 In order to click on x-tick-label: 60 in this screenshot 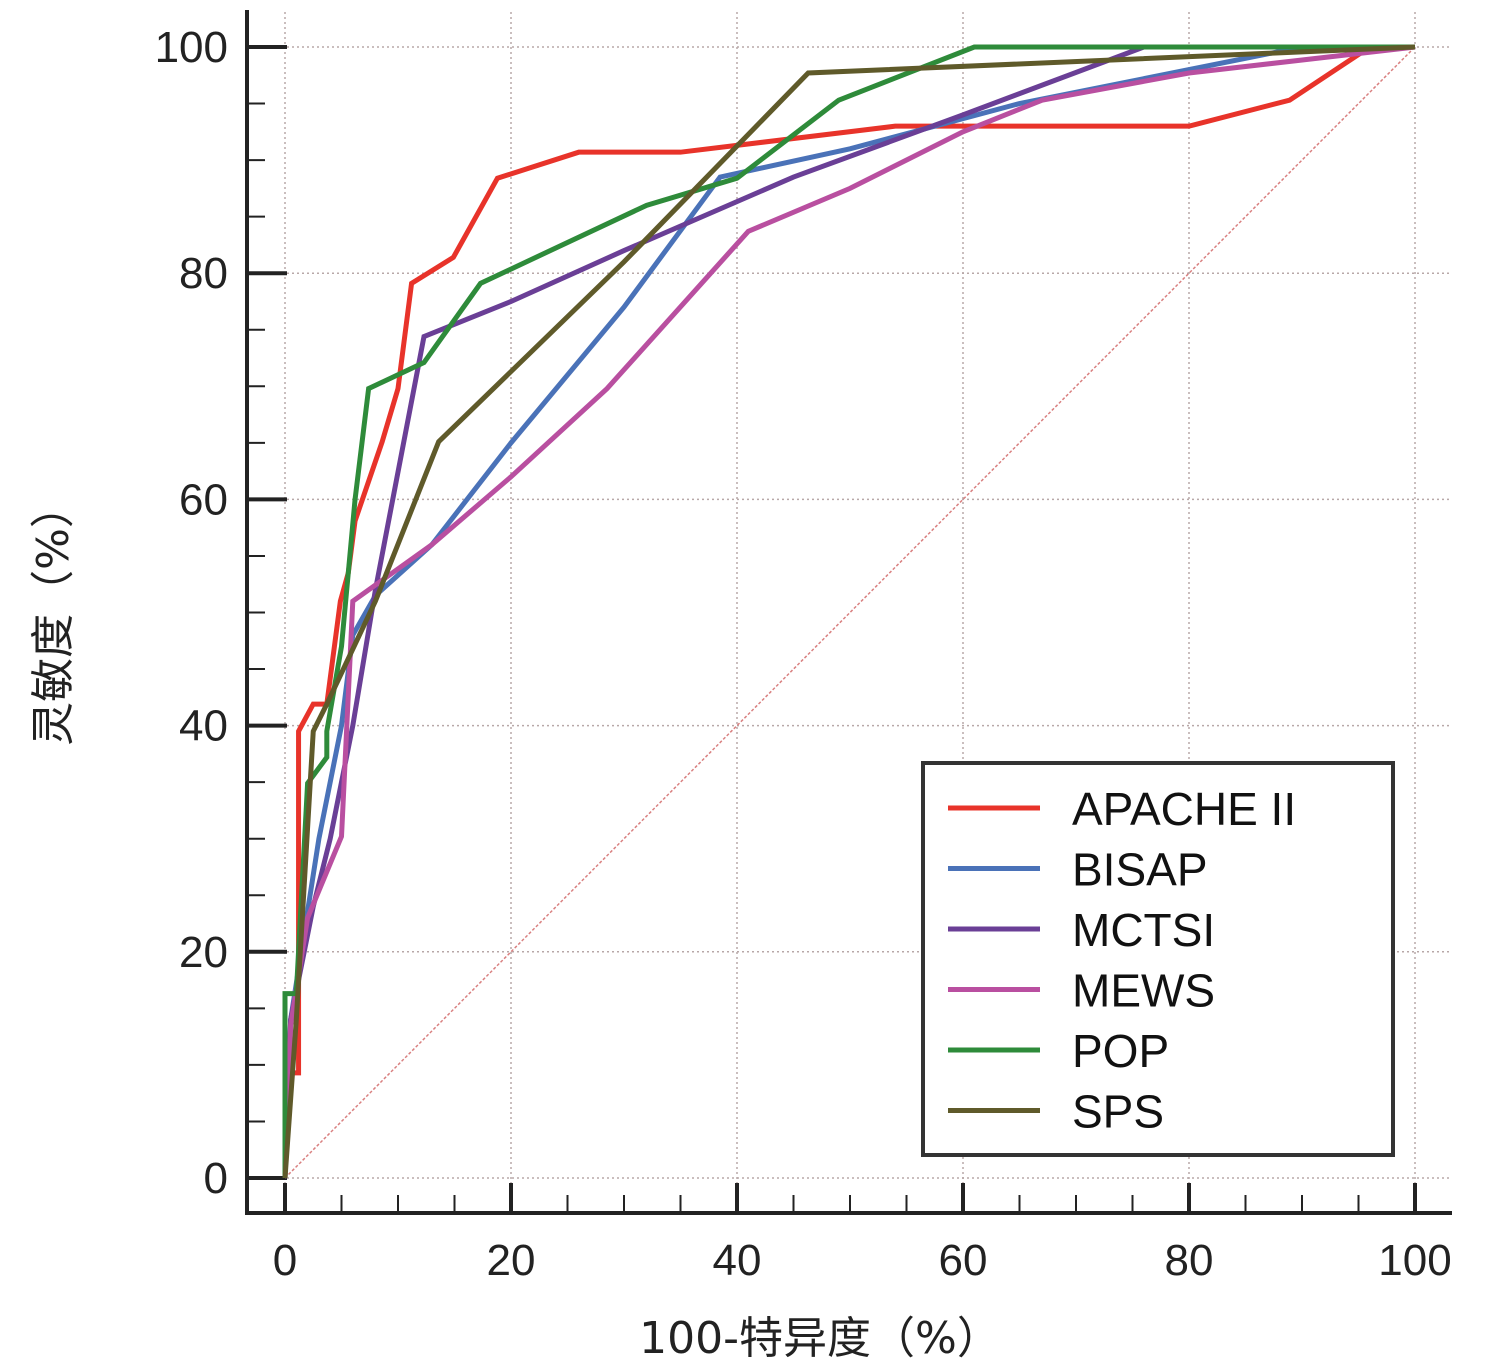, I will do `click(963, 1260)`.